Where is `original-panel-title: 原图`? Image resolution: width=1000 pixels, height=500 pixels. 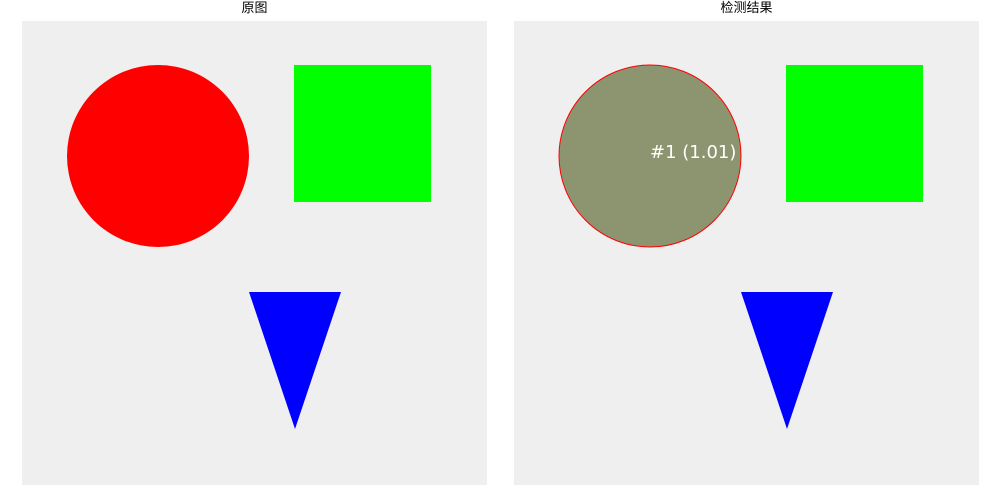
original-panel-title: 原图 is located at coordinates (254, 8).